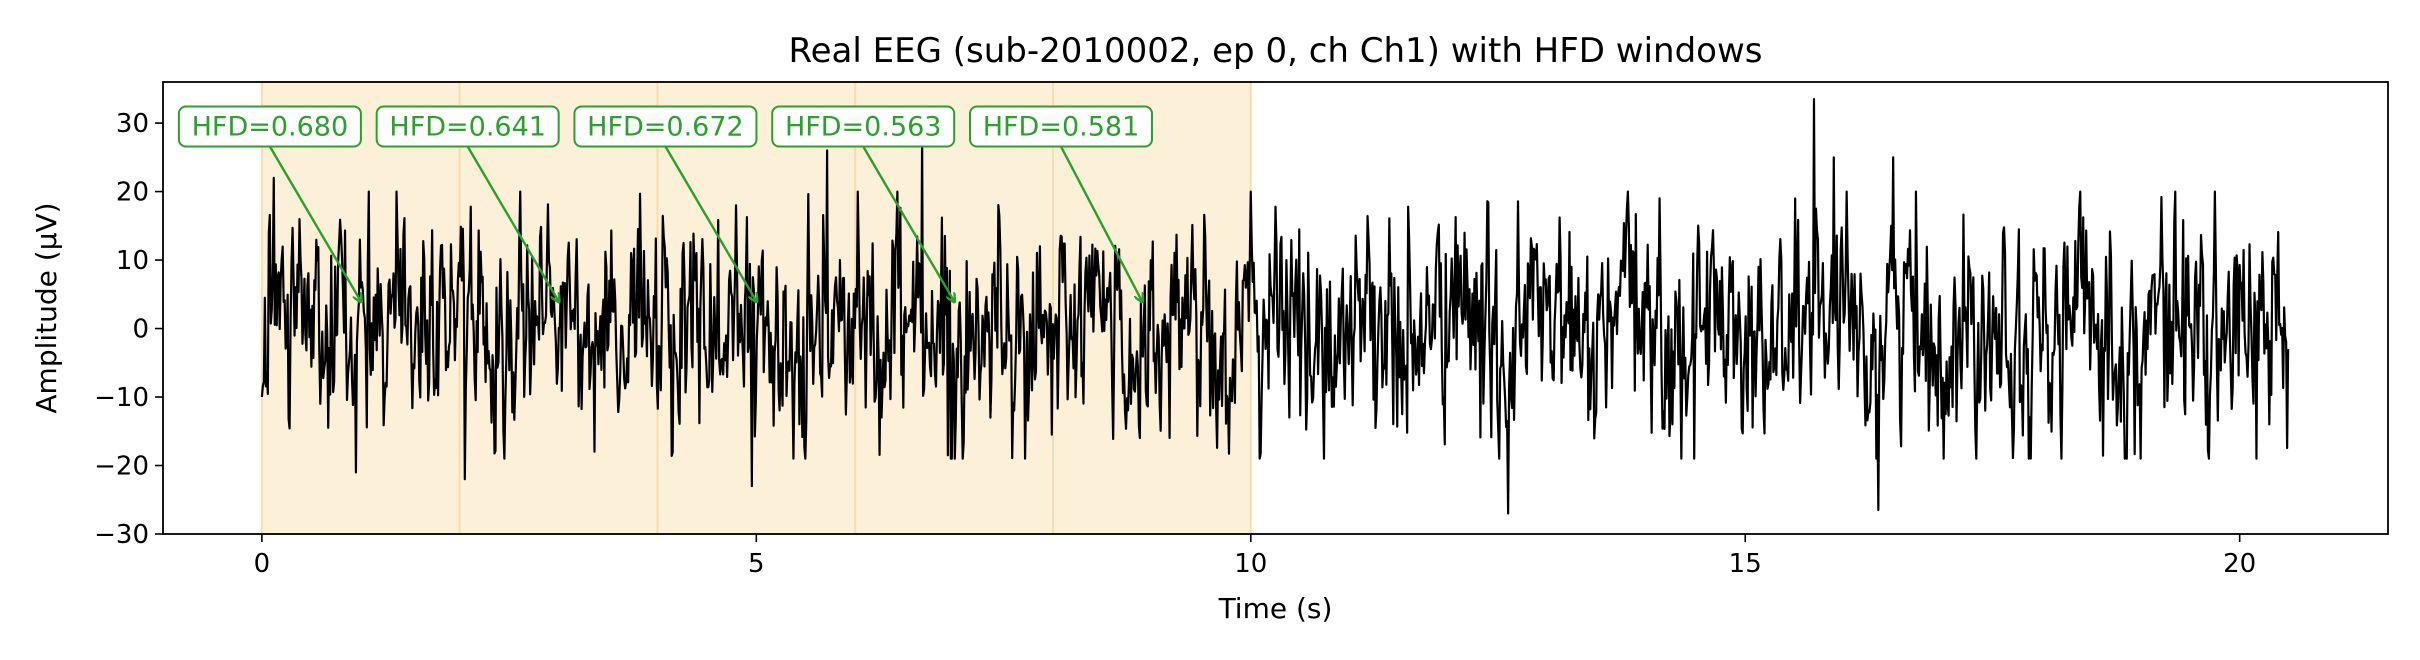  Describe the element at coordinates (262, 564) in the screenshot. I see `x-tick-label-0: 0` at that location.